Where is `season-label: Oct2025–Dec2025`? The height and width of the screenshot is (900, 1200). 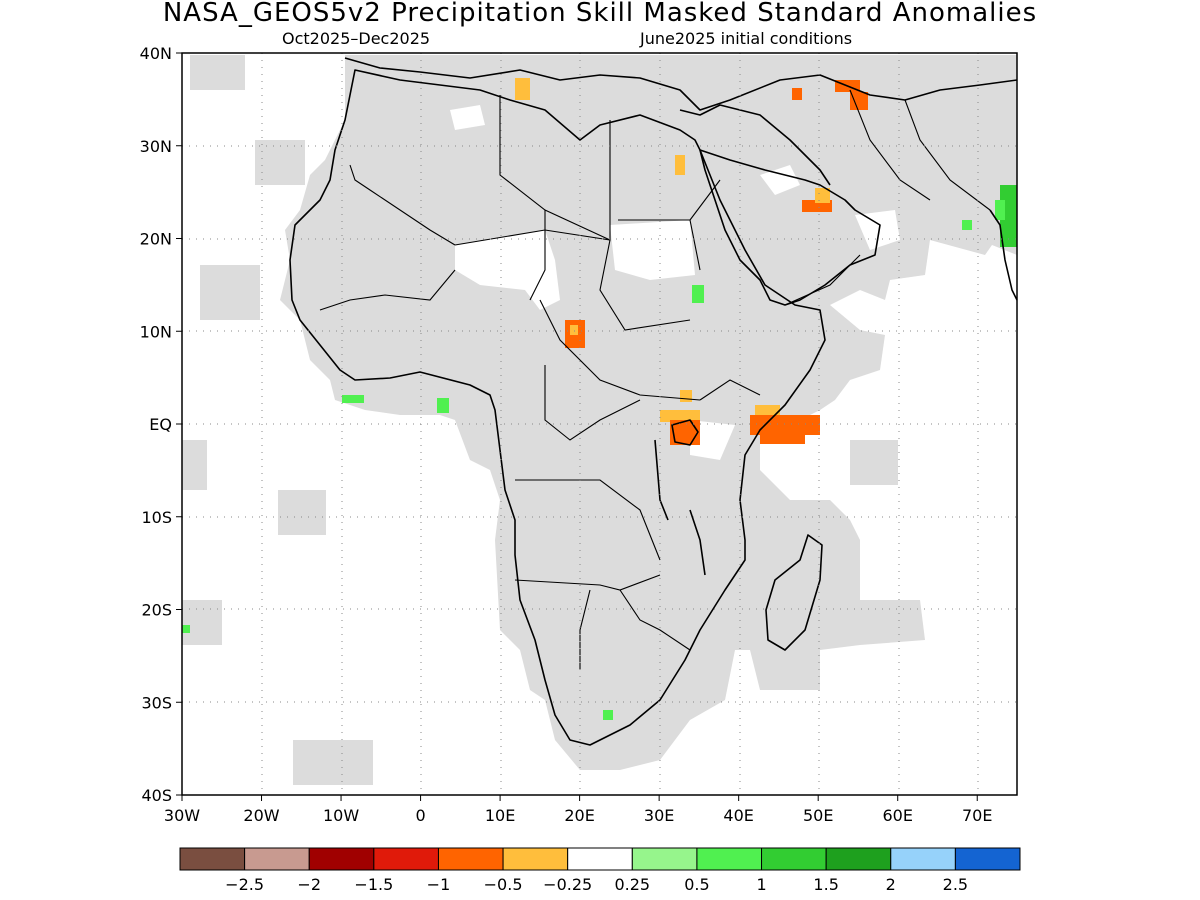
season-label: Oct2025–Dec2025 is located at coordinates (356, 38).